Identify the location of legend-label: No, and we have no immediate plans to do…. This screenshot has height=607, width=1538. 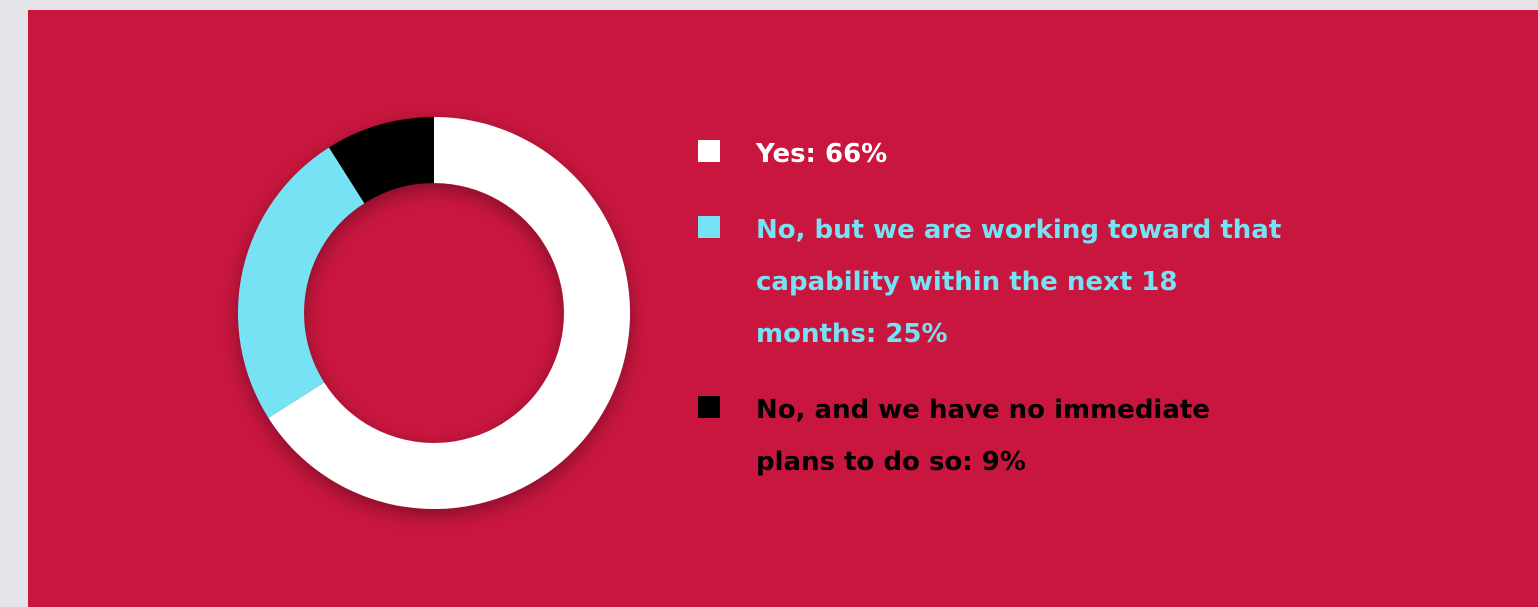
(983, 436).